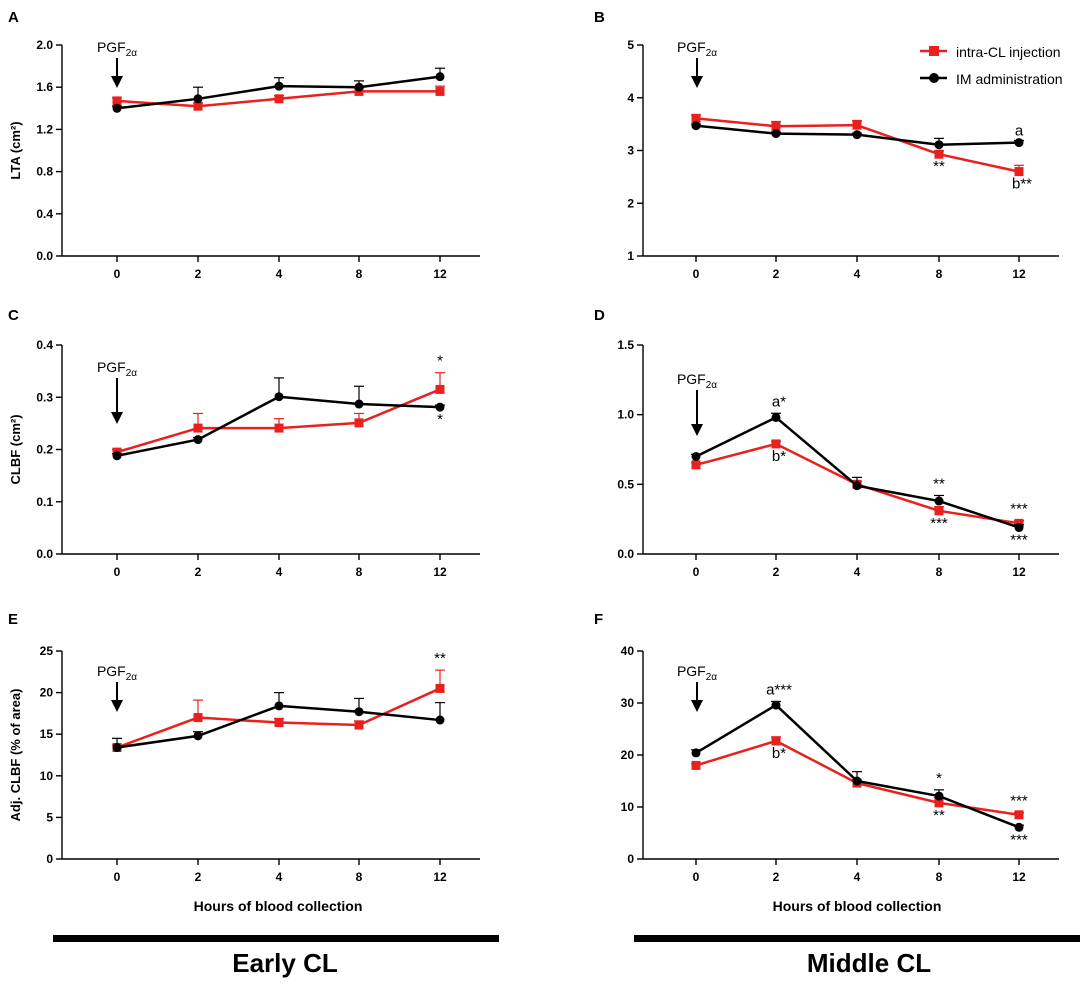 The image size is (1084, 983). Describe the element at coordinates (44, 45) in the screenshot. I see `y-tick-label: 2.0` at that location.